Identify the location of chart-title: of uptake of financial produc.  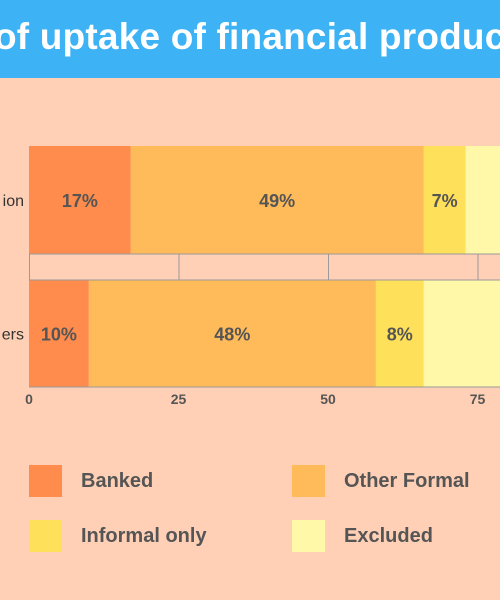
(250, 36).